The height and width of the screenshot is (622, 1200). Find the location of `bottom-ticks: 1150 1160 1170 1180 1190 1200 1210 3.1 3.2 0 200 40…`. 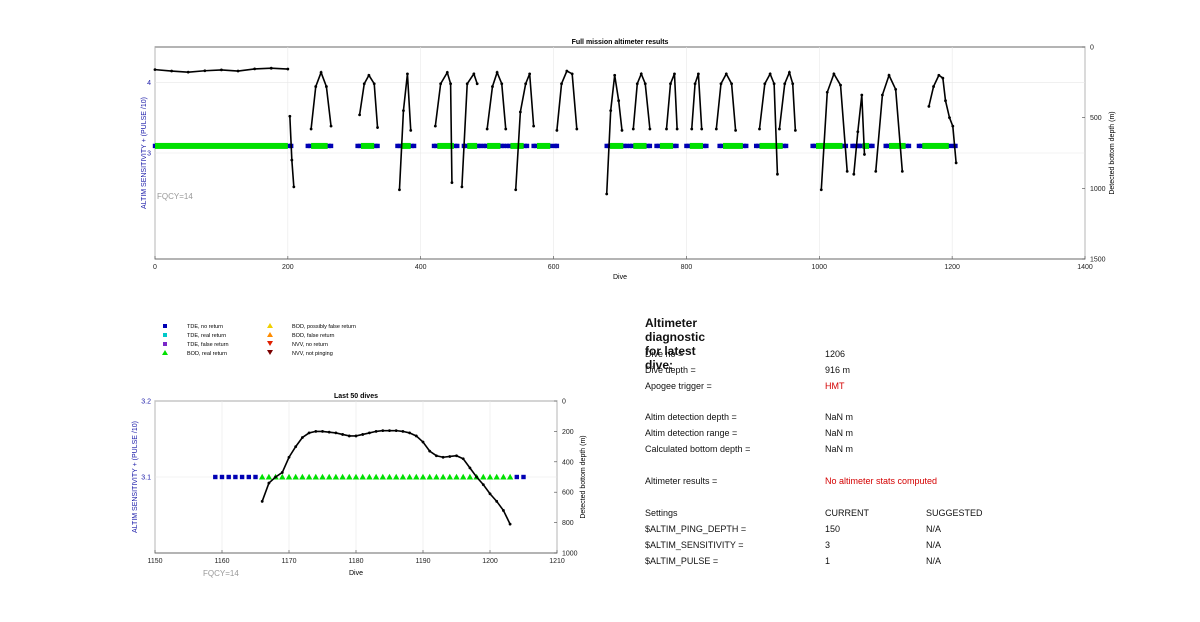

bottom-ticks: 1150 1160 1170 1180 1190 1200 1210 3.1 3.2 0 200 40… is located at coordinates (359, 482).